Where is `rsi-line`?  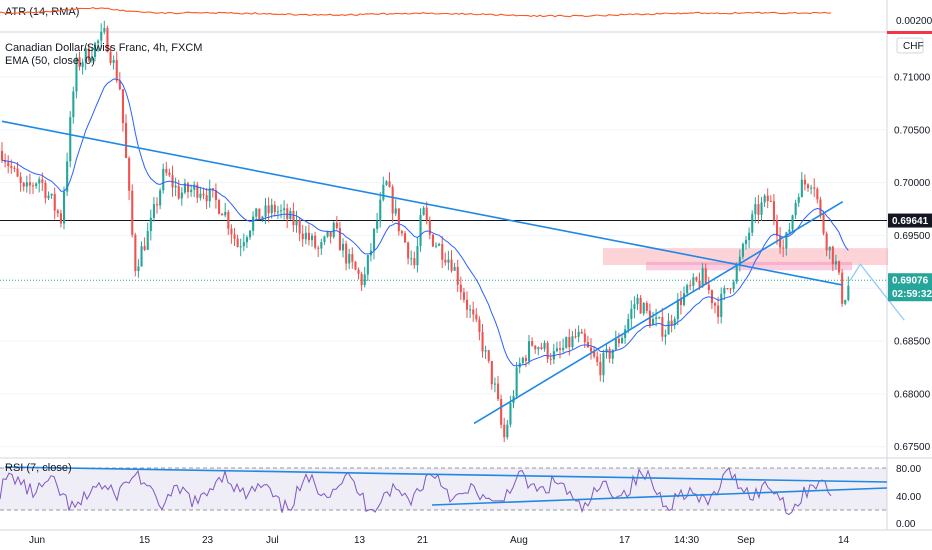
rsi-line is located at coordinates (416, 491).